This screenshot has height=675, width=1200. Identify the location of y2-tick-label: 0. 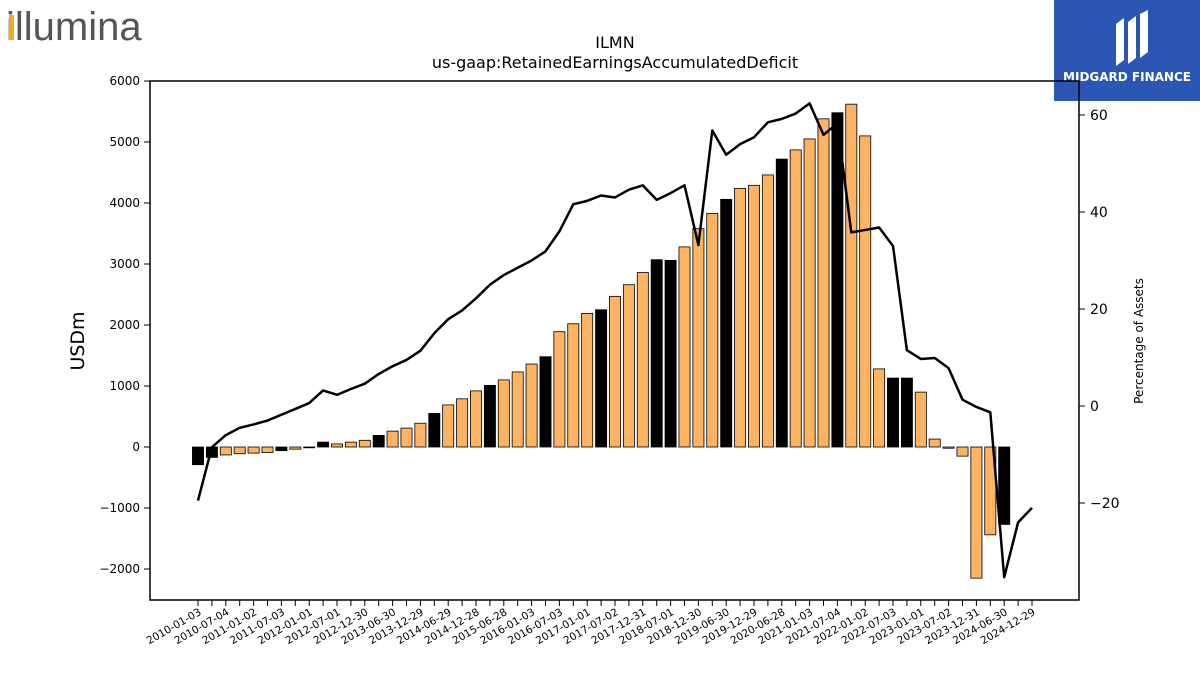
(1094, 407).